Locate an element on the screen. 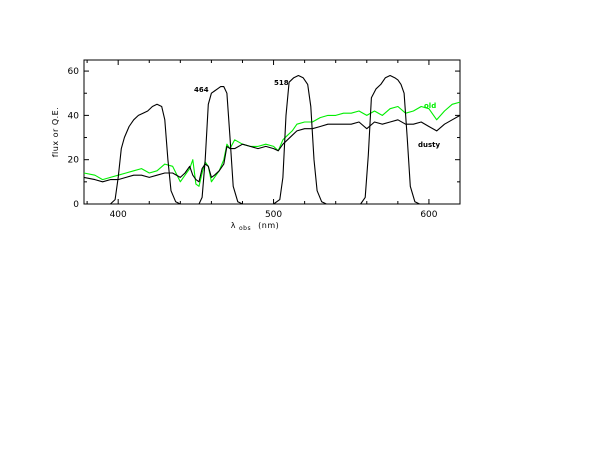  x-tick-label: 400 is located at coordinates (118, 215).